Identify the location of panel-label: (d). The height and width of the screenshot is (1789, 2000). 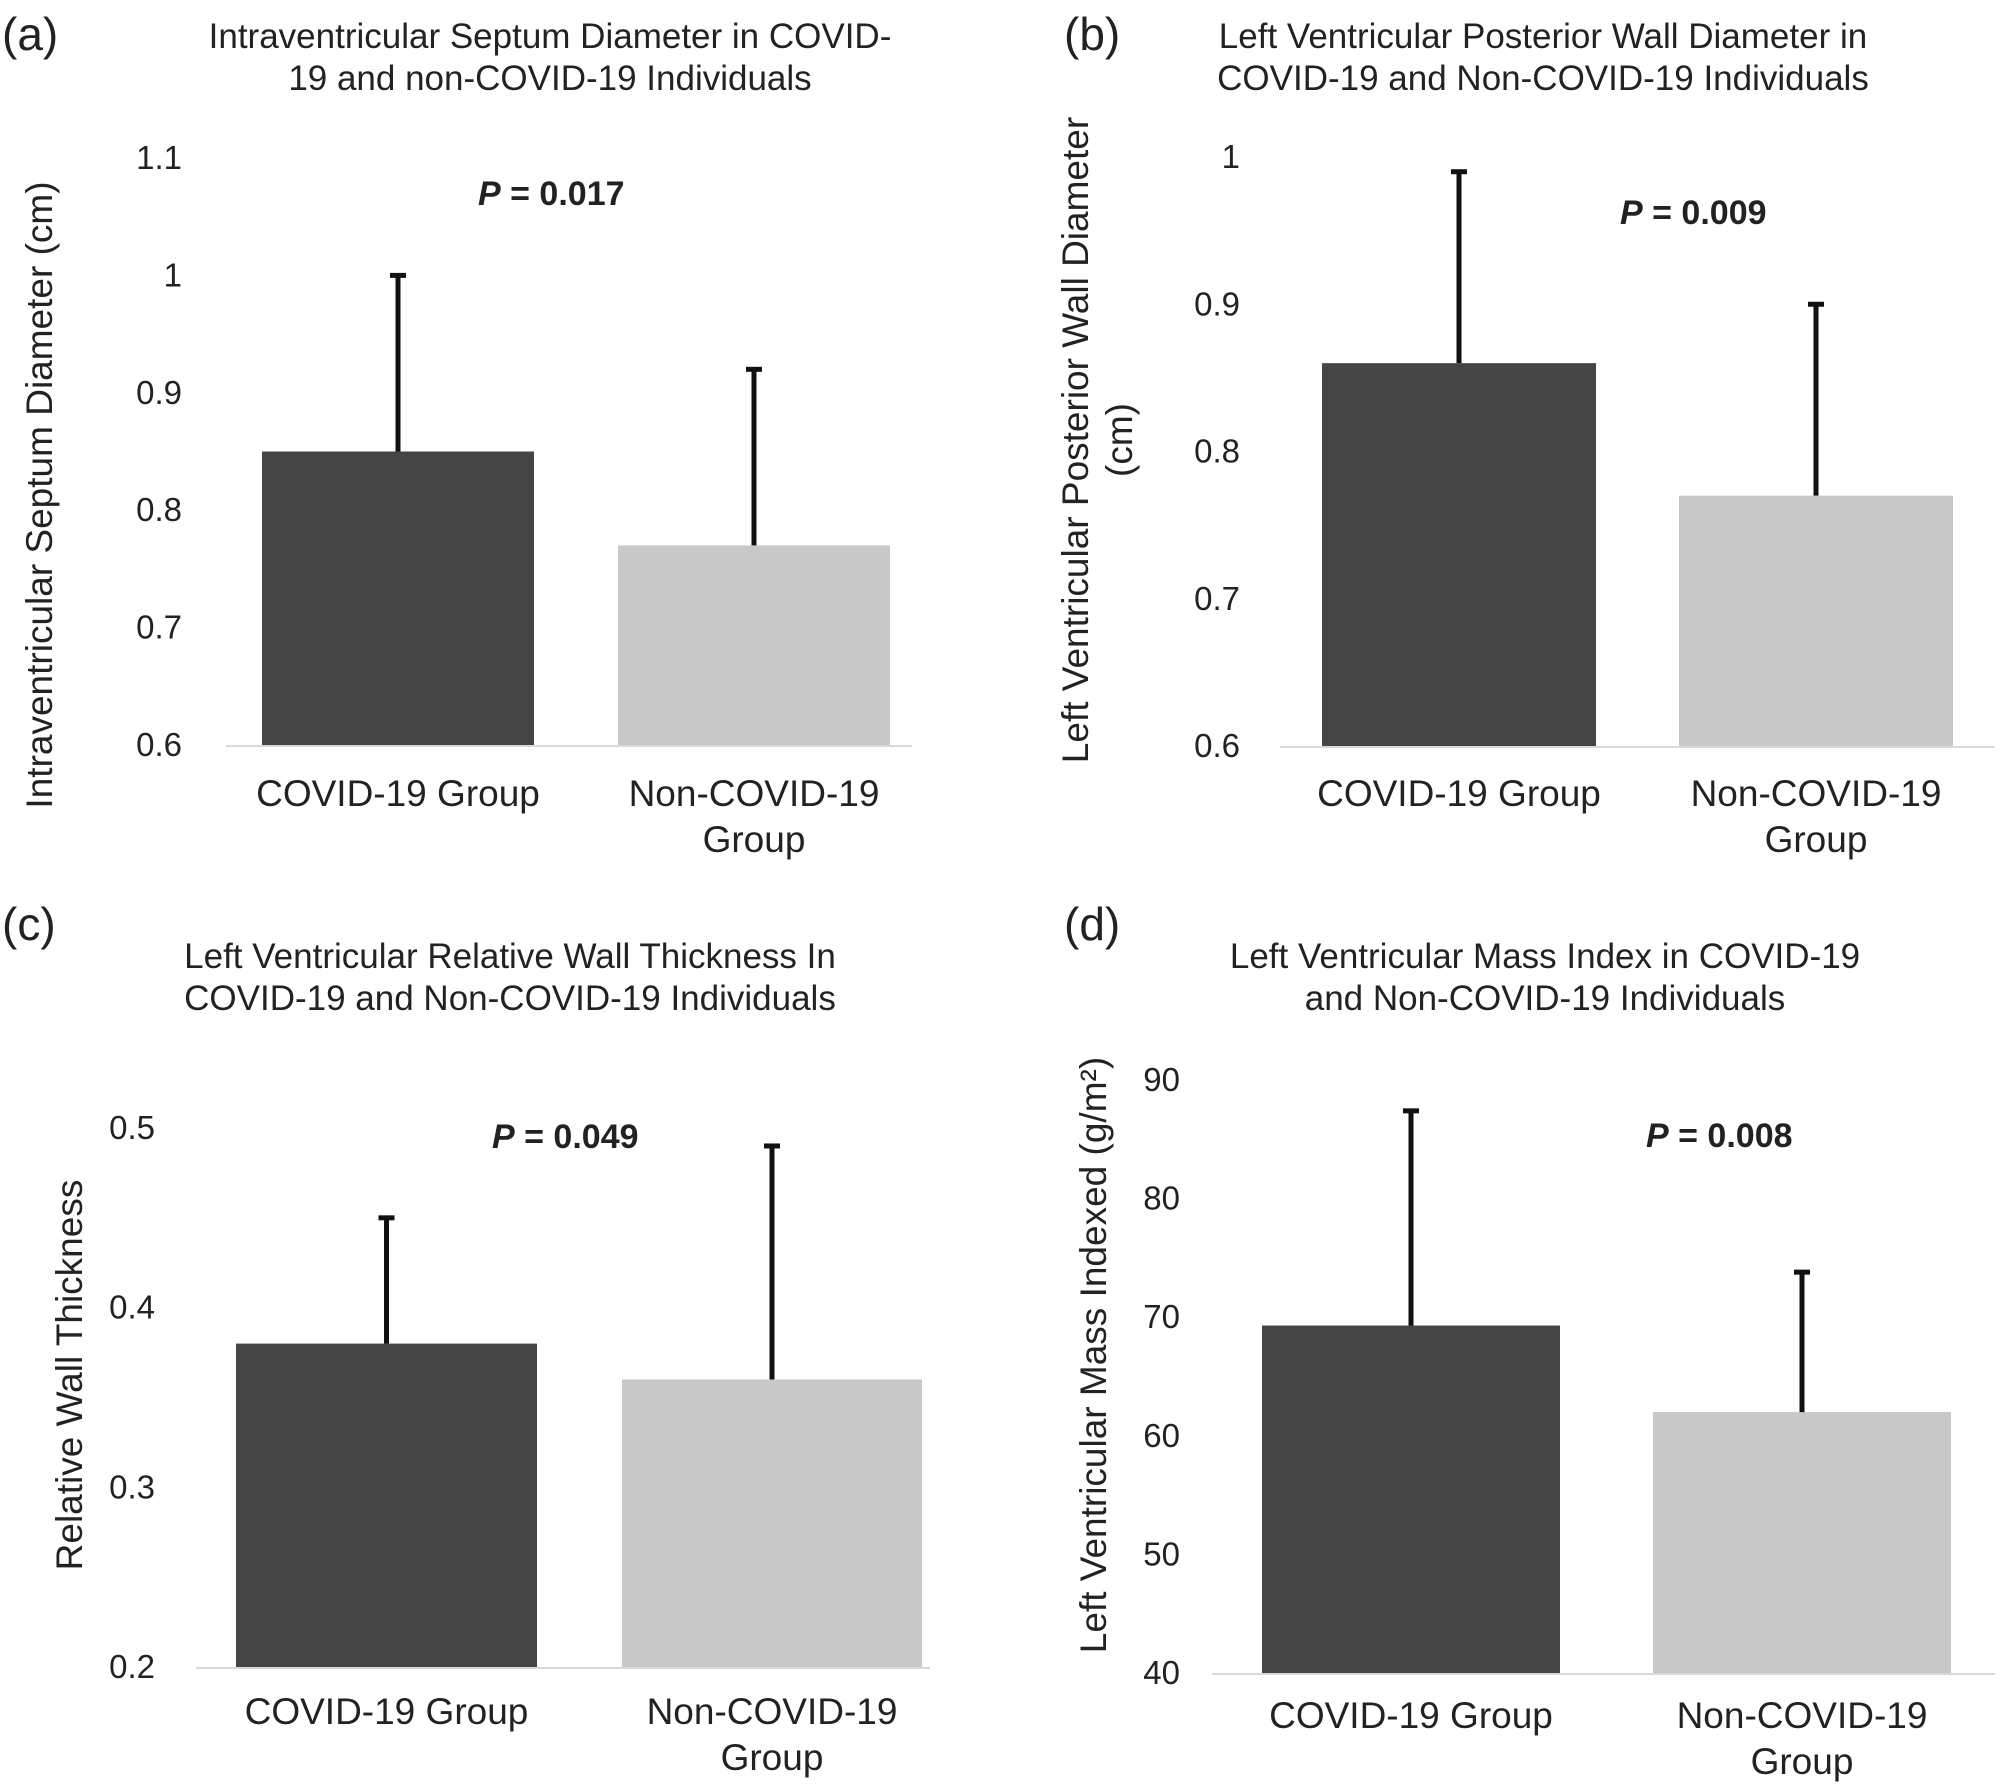
(1092, 924).